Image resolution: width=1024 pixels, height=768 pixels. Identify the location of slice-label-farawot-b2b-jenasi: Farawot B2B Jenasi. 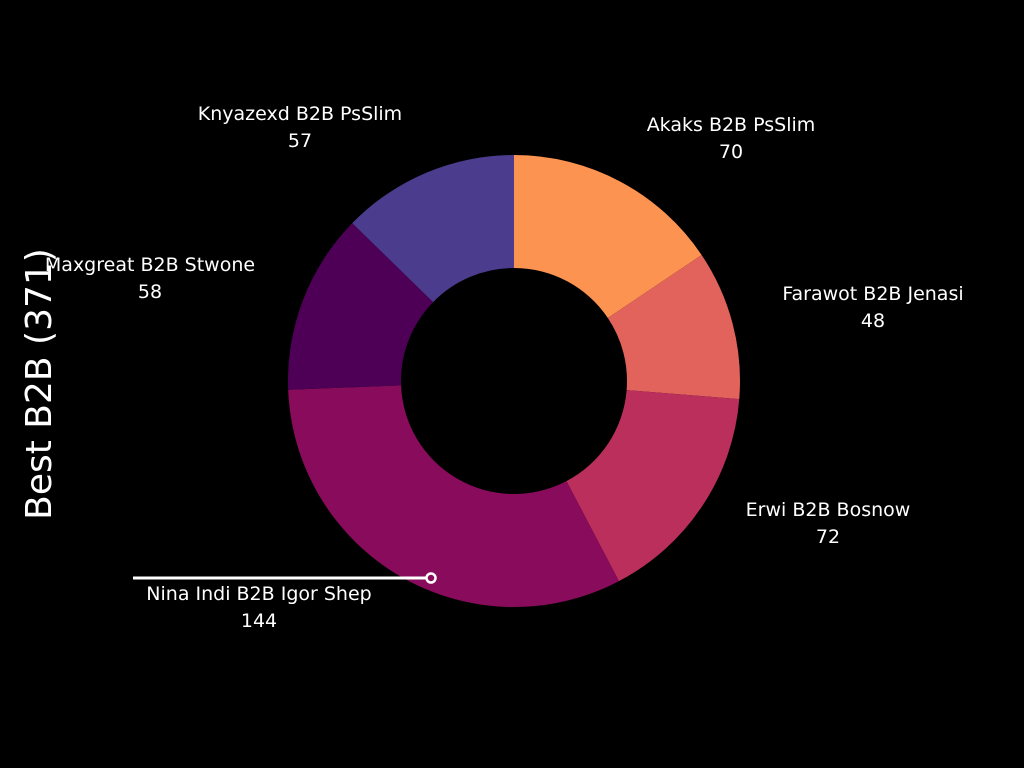
(872, 294).